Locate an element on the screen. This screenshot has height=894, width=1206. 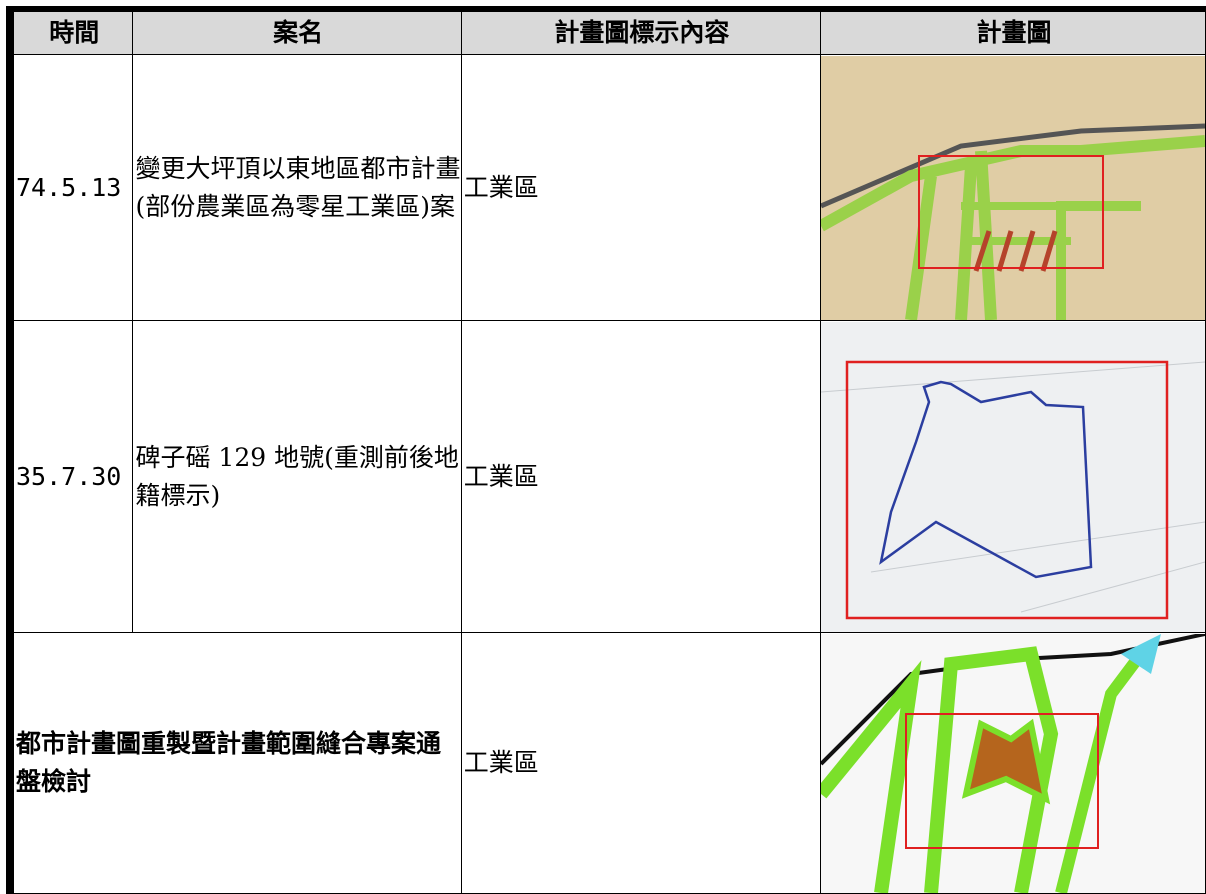
case-cell: 碑子磘 129 地號(重測前後地籍標示) is located at coordinates (297, 476).